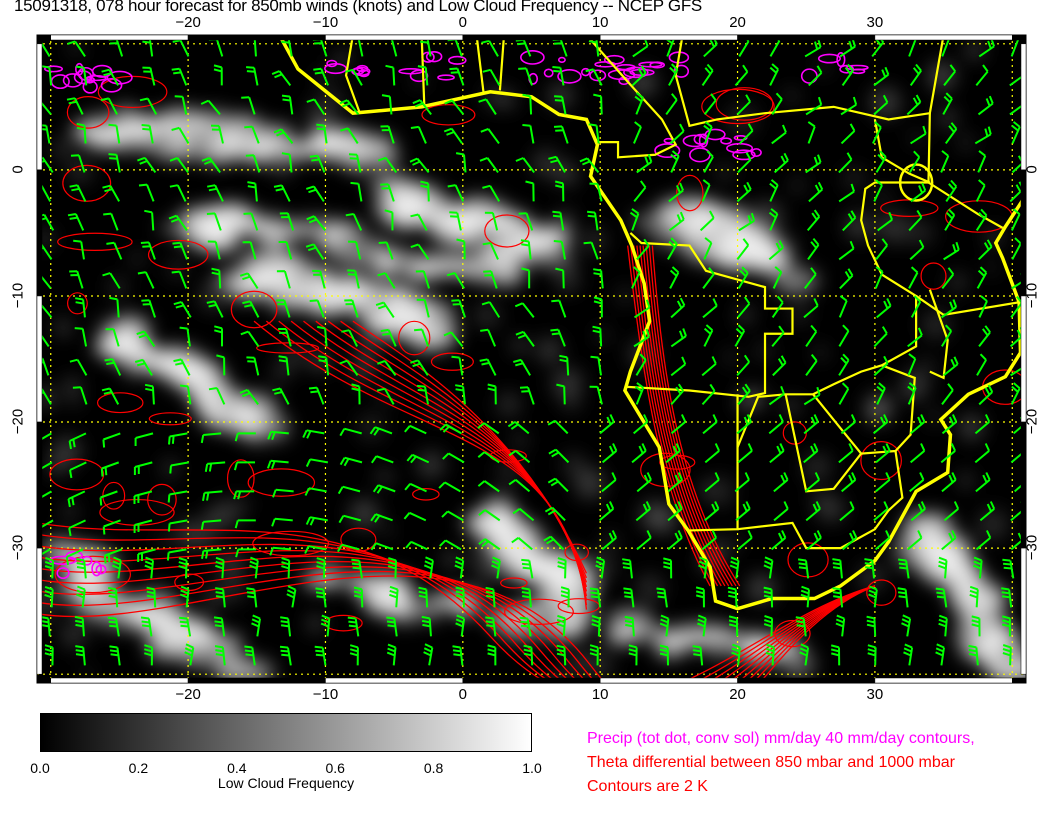 The width and height of the screenshot is (1056, 816). Describe the element at coordinates (18, 421) in the screenshot. I see `lat-tick-label: −20` at that location.